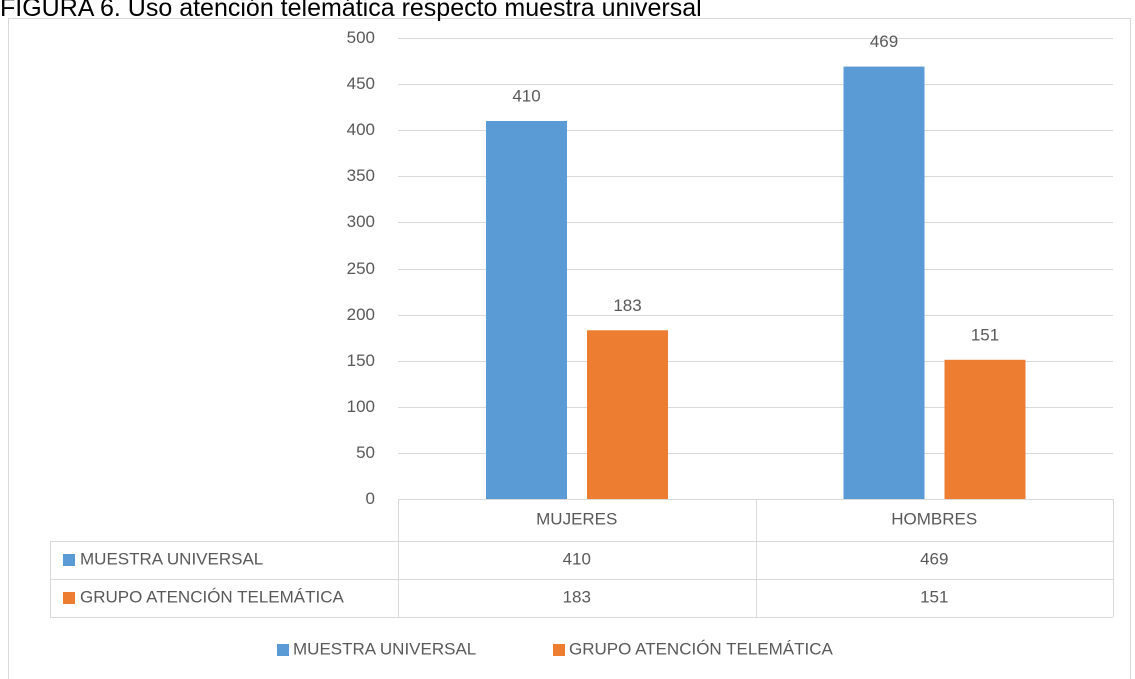  I want to click on y-tick-label: 350, so click(361, 175).